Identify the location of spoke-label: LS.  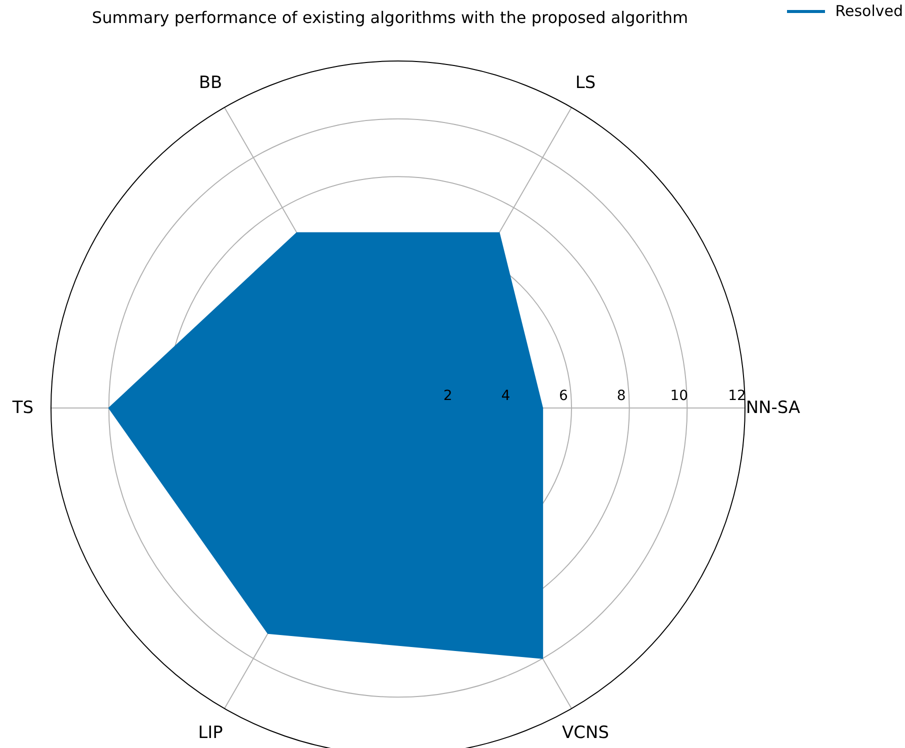
(585, 83).